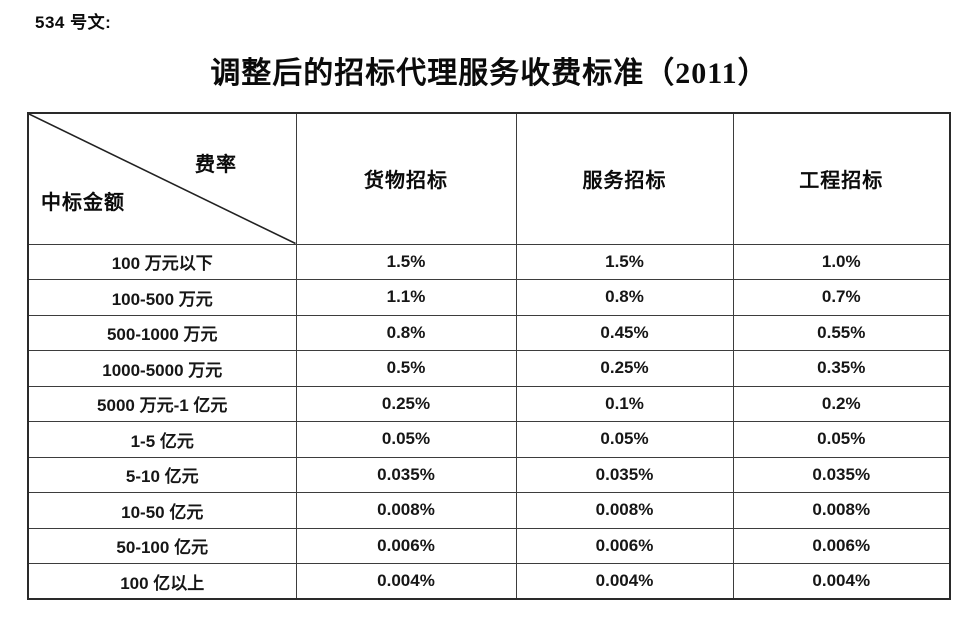  Describe the element at coordinates (406, 178) in the screenshot. I see `column-header-1: 货物招标` at that location.